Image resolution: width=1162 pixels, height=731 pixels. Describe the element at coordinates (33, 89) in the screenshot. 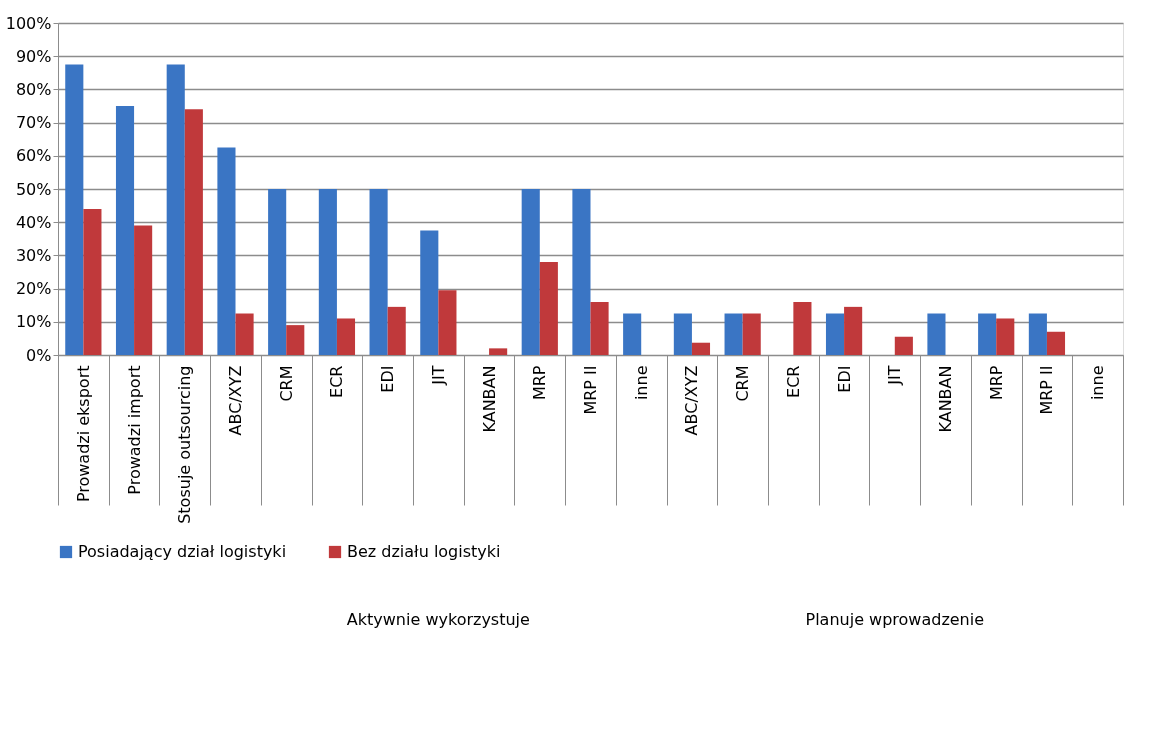

I see `y-tick-label: 80%` at that location.